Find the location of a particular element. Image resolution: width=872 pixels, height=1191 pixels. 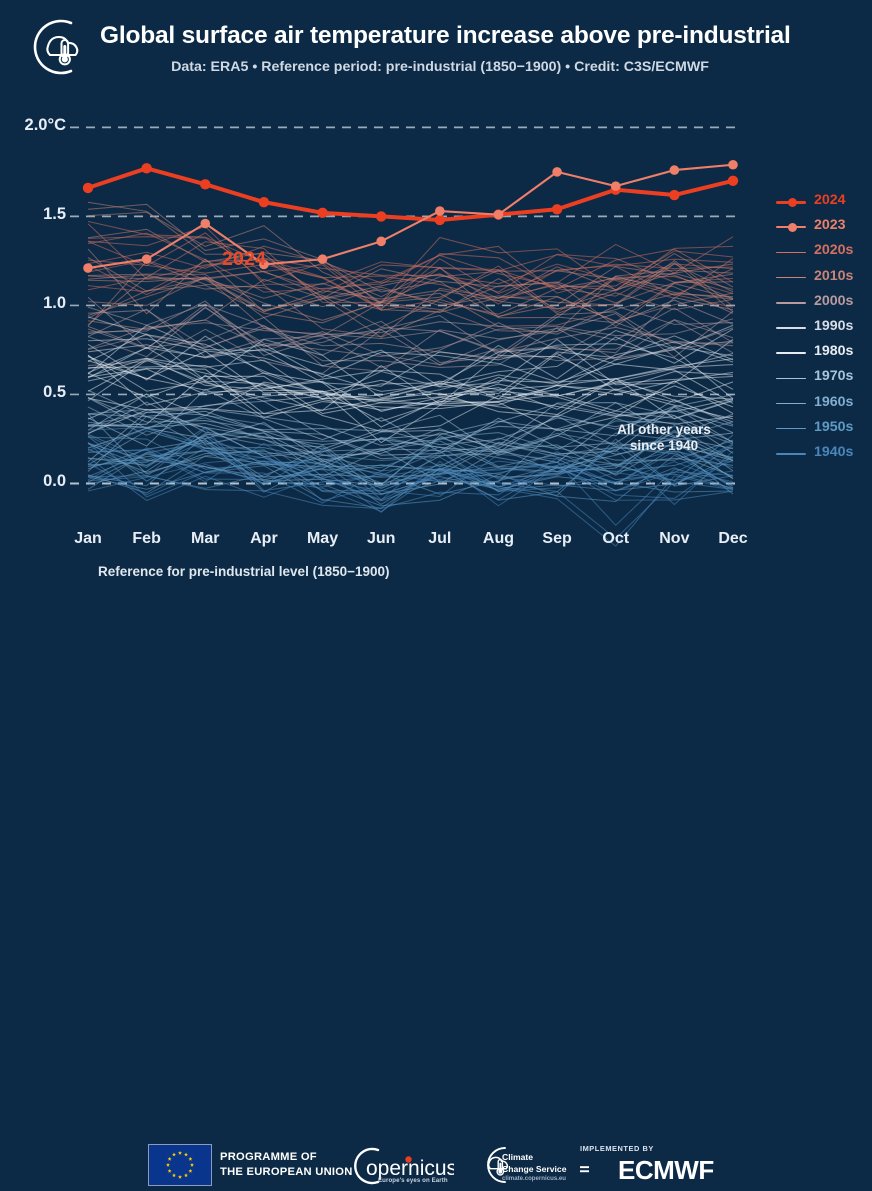

x-axis-tick-label-dec: Dec is located at coordinates (733, 538).